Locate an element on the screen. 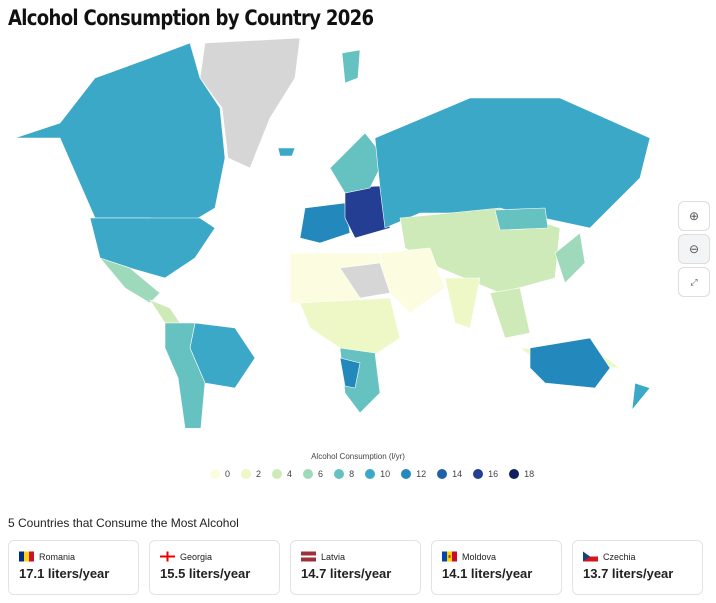  legend-item: 6 is located at coordinates (313, 474).